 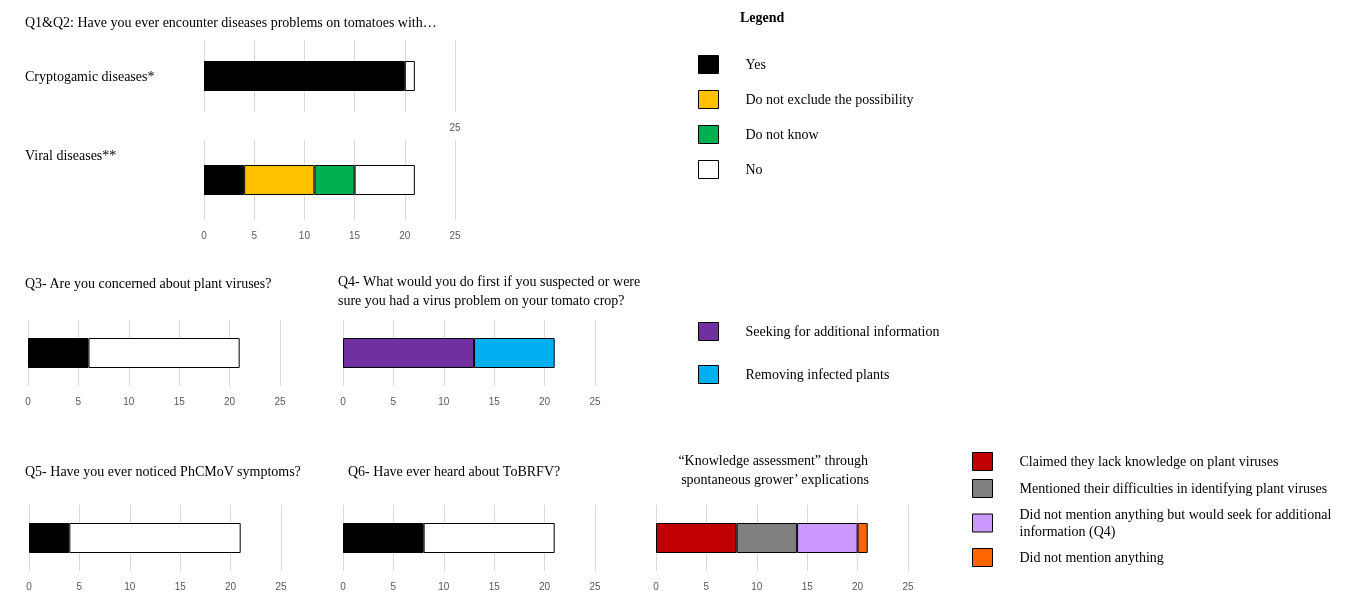 What do you see at coordinates (1091, 557) in the screenshot?
I see `legend-label: Did not mention anything` at bounding box center [1091, 557].